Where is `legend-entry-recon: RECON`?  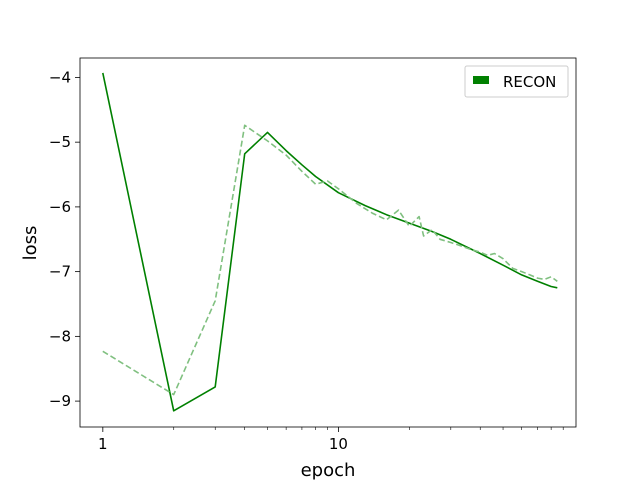 legend-entry-recon: RECON is located at coordinates (529, 82).